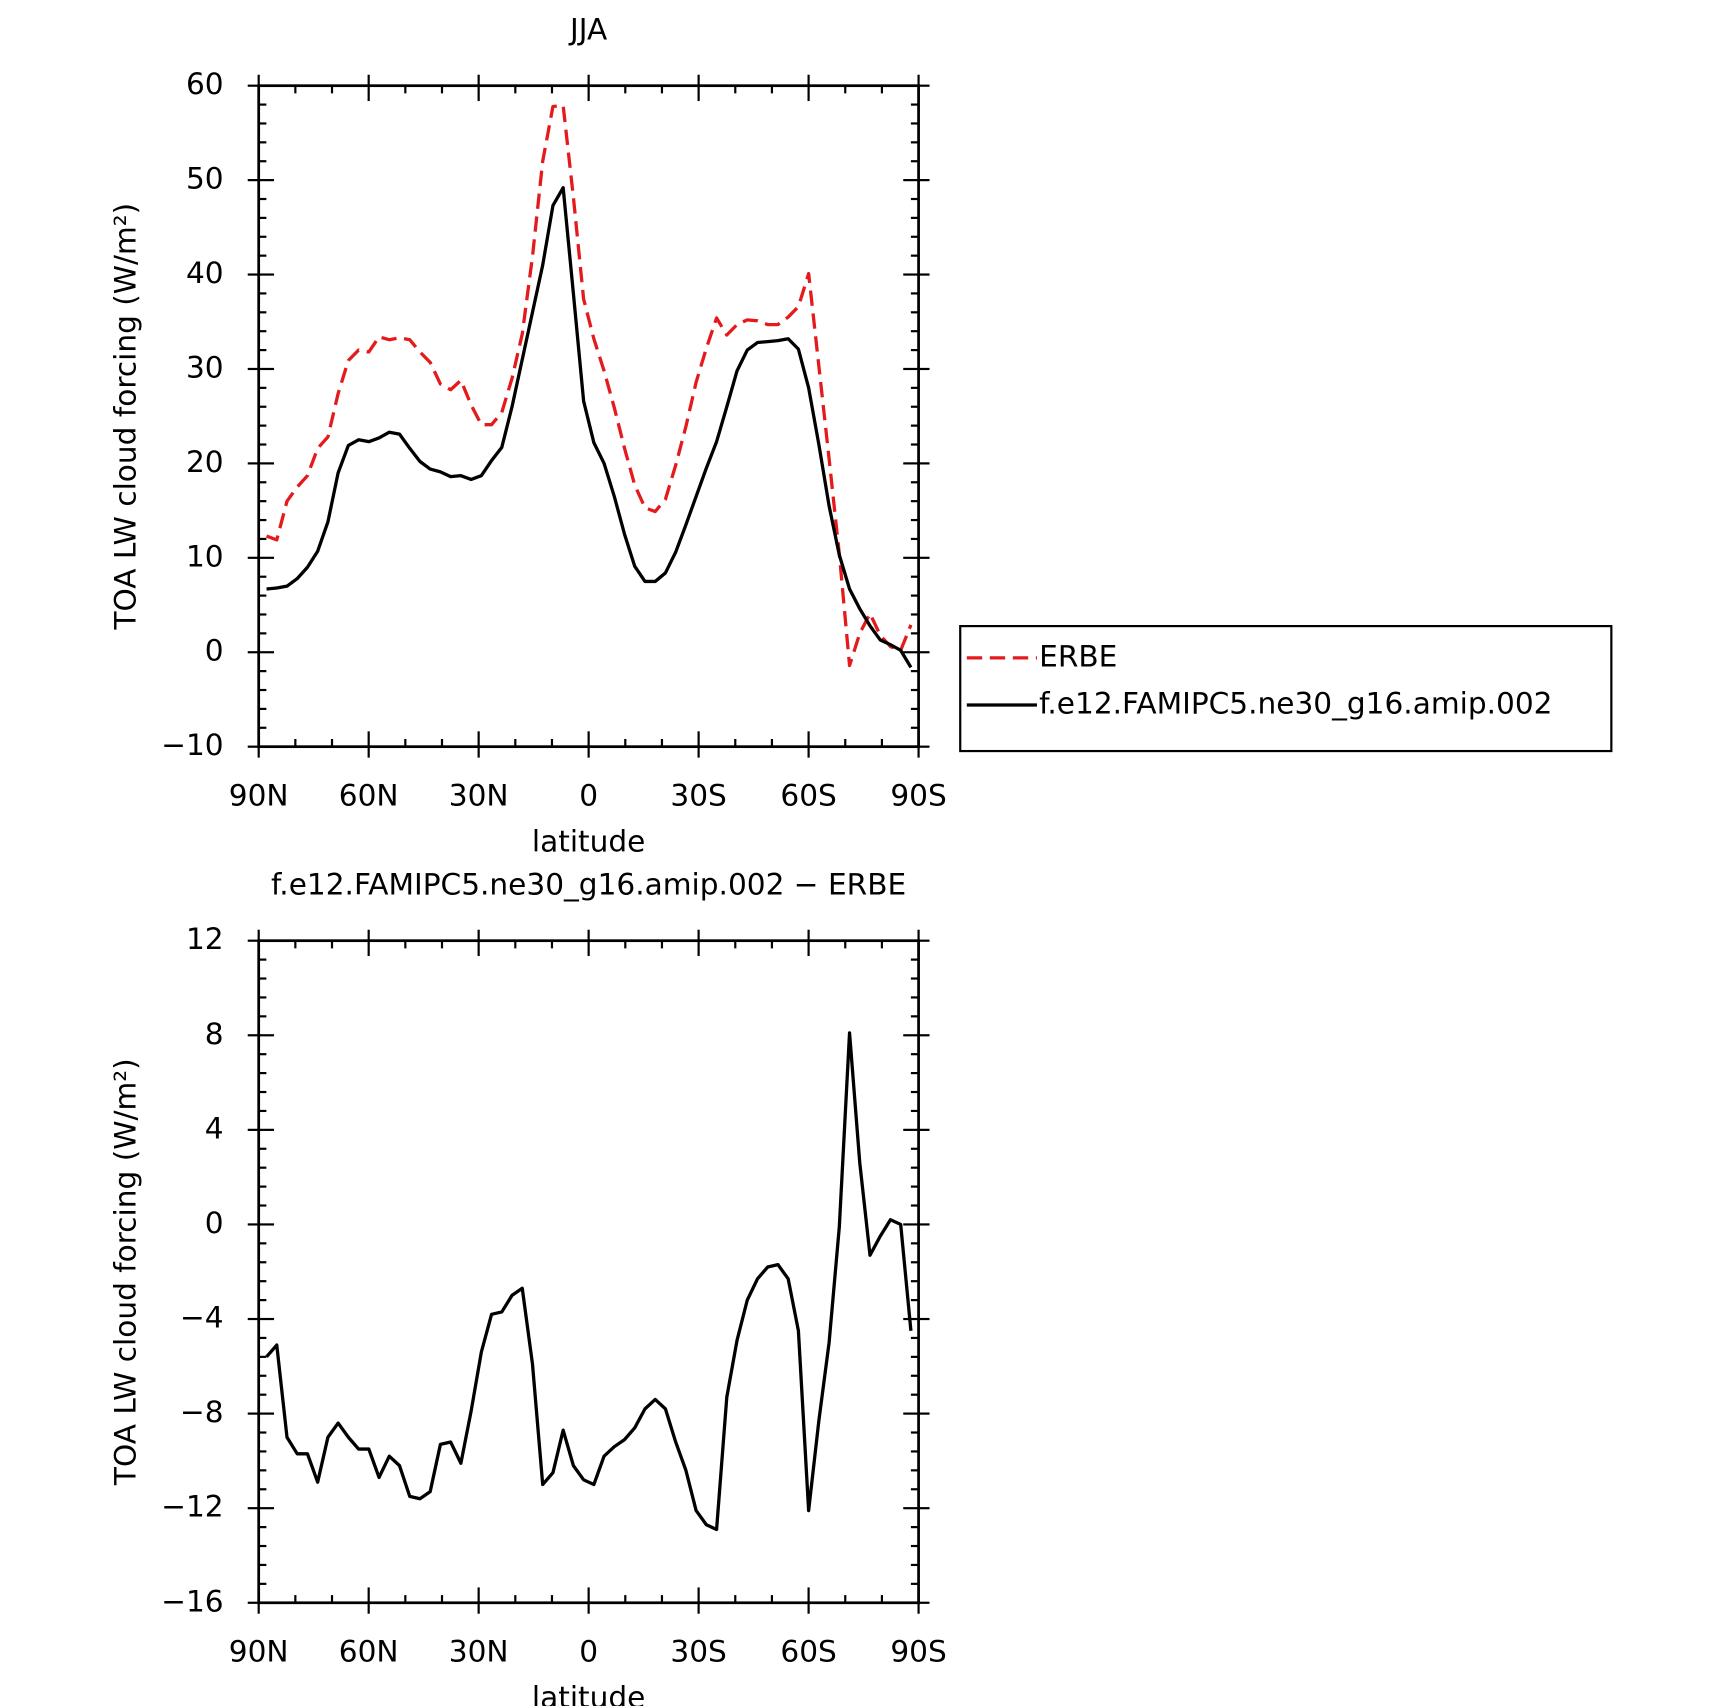 This screenshot has height=1706, width=1710. I want to click on y-tick-label: 50, so click(205, 179).